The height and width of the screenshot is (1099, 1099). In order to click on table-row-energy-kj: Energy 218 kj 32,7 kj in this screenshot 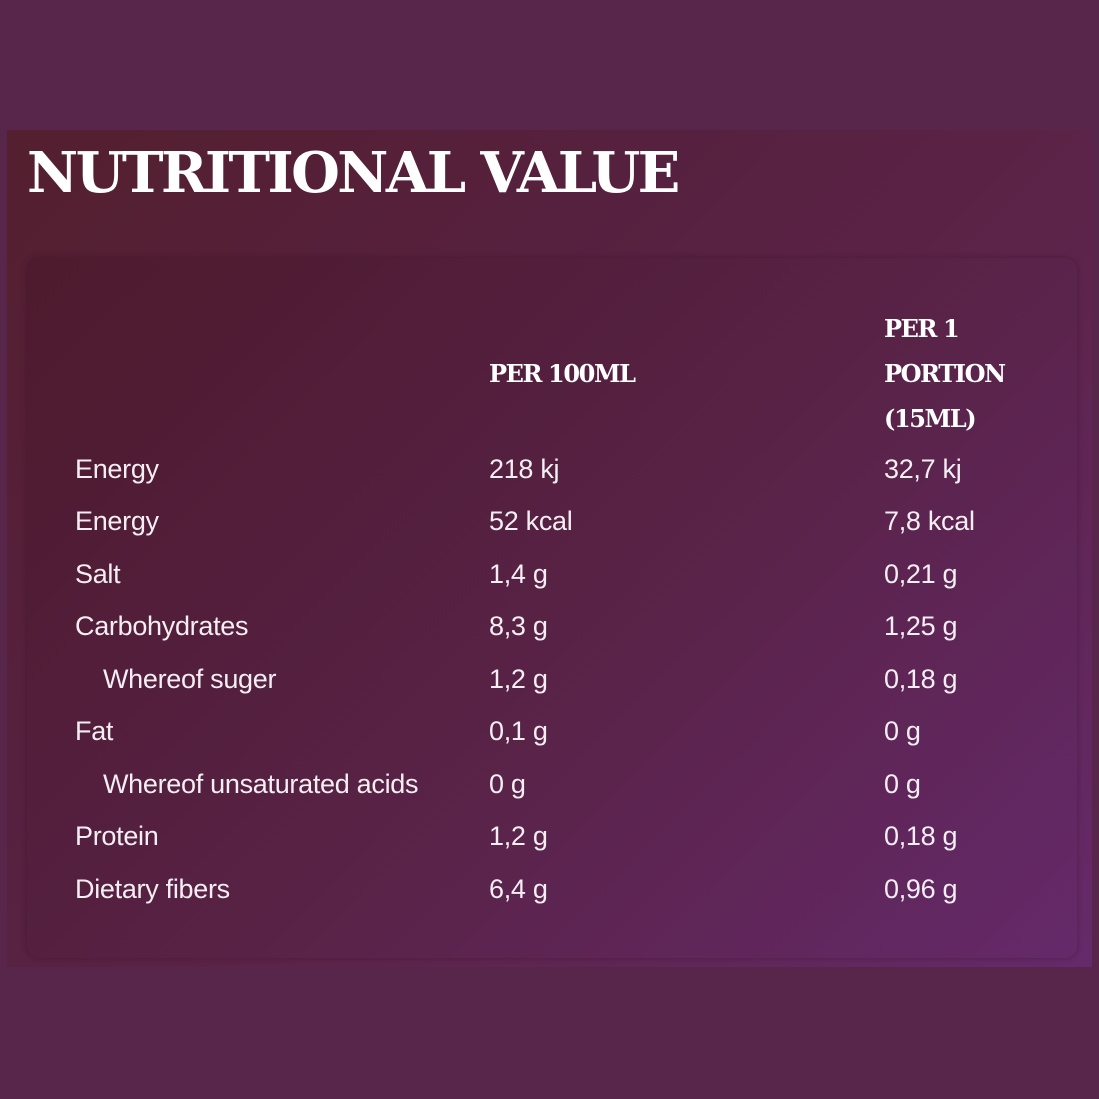, I will do `click(552, 469)`.